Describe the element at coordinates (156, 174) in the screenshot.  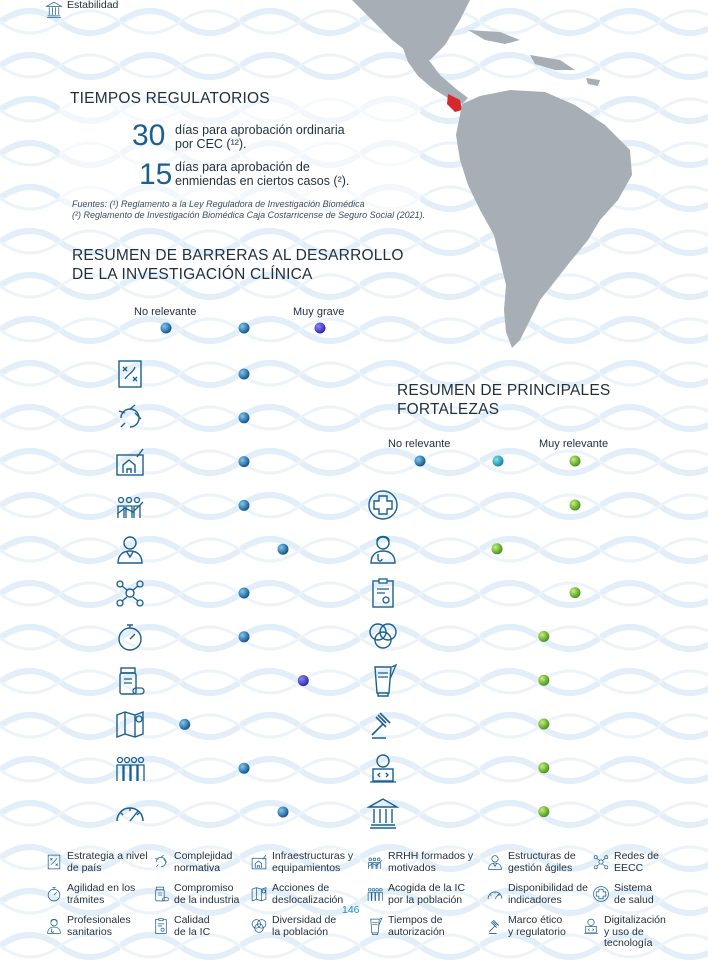
I see `tiempo-15-number: 15` at that location.